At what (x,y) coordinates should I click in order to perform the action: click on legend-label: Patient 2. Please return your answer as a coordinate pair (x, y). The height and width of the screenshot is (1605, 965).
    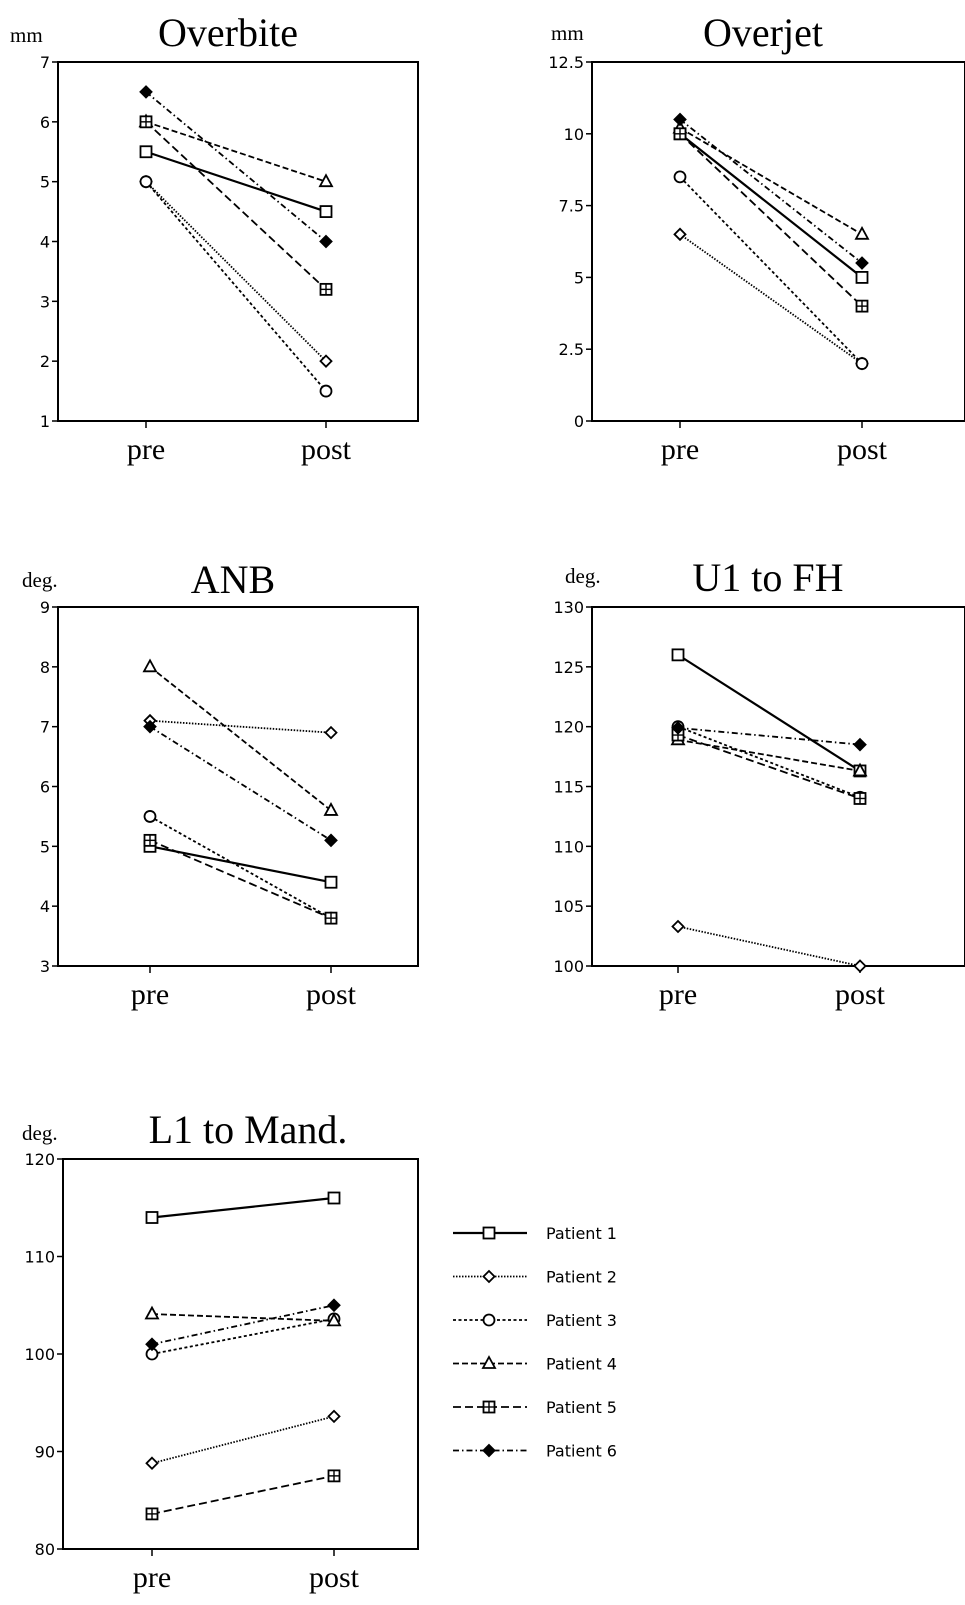
    Looking at the image, I should click on (581, 1277).